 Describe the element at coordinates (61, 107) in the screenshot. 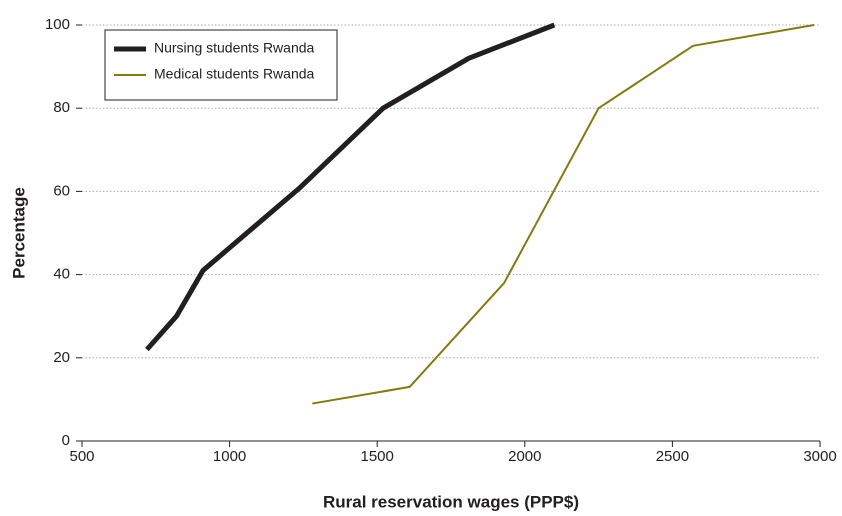

I see `y-tick-label: 80` at that location.